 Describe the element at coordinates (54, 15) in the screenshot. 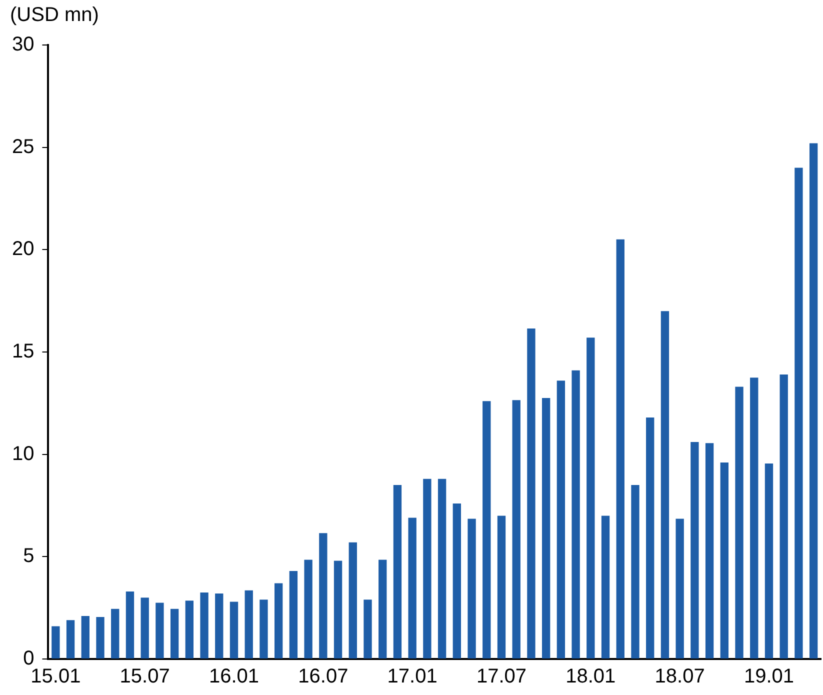

I see `y-axis-title: (USD mn)` at that location.